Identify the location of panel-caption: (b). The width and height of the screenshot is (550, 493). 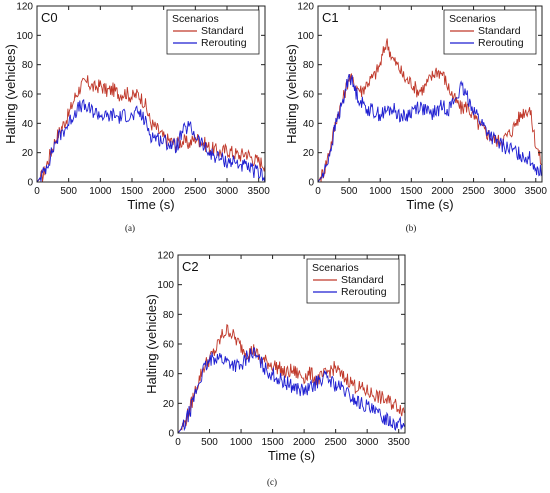
(411, 228).